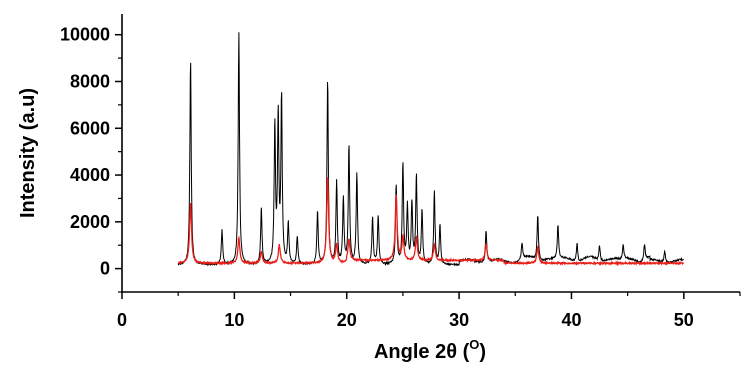 The height and width of the screenshot is (367, 742). What do you see at coordinates (422, 352) in the screenshot?
I see `x-axis-title-main: Angle 2θ (` at bounding box center [422, 352].